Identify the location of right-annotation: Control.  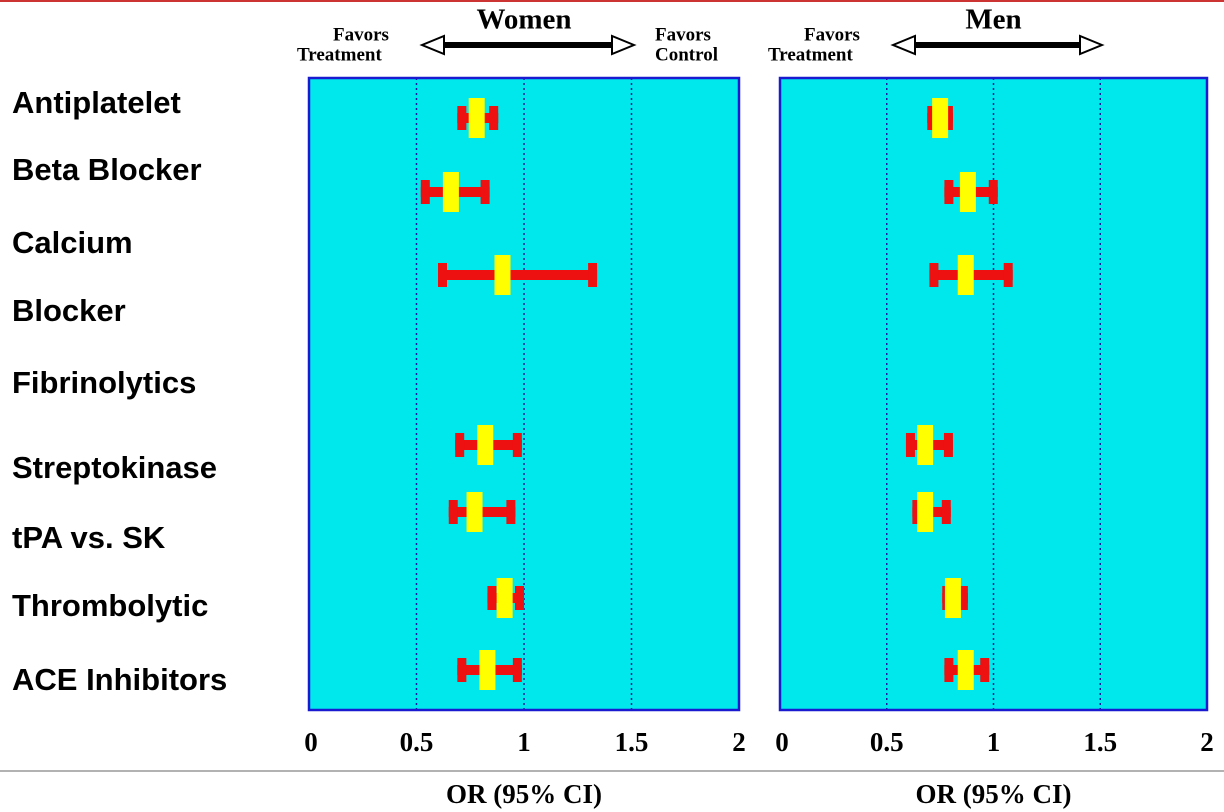
(686, 54).